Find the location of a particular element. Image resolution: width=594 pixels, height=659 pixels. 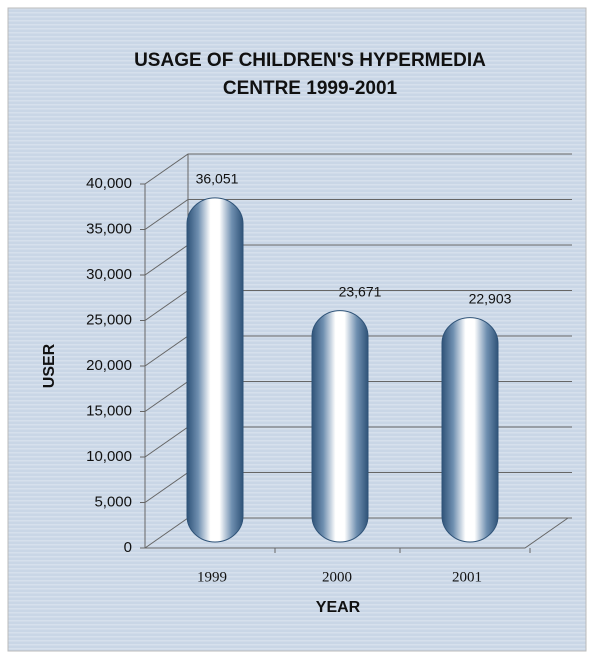

chart-title: USAGE OF CHILDREN'S HYPERMEDIA is located at coordinates (310, 60).